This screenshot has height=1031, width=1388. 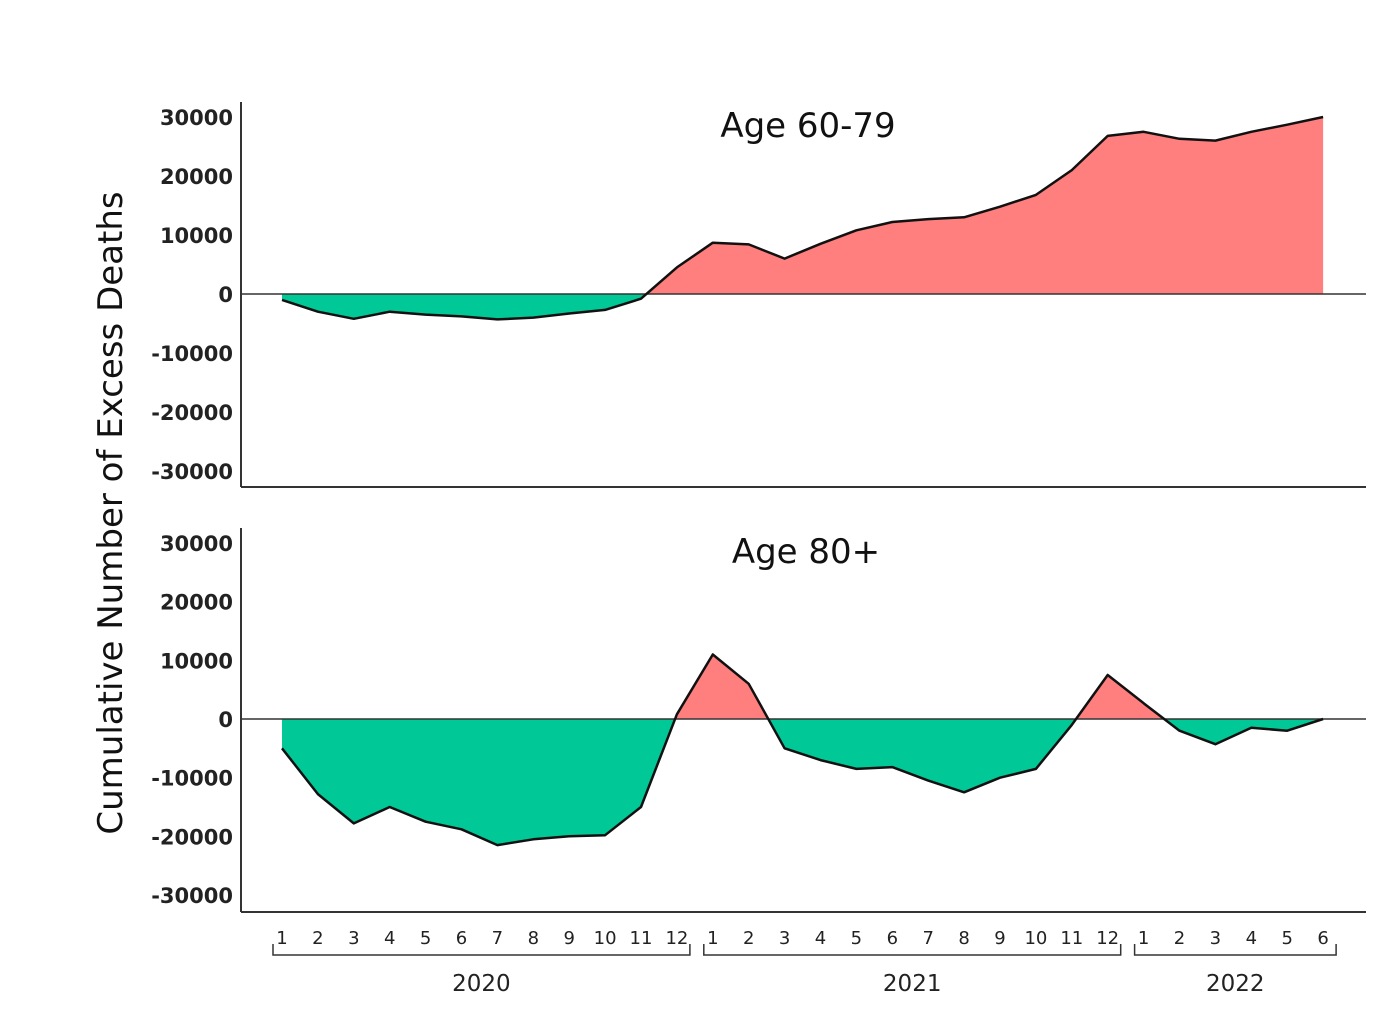 What do you see at coordinates (111, 512) in the screenshot?
I see `y-axis-label: Cumulative Number of Excess Deaths` at bounding box center [111, 512].